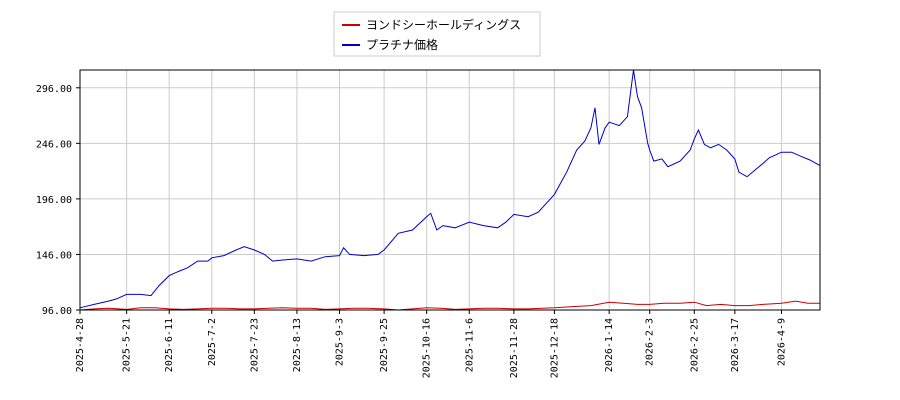 This screenshot has width=900, height=400. What do you see at coordinates (609, 345) in the screenshot?
I see `x-tick-label: 2026-1-14` at bounding box center [609, 345].